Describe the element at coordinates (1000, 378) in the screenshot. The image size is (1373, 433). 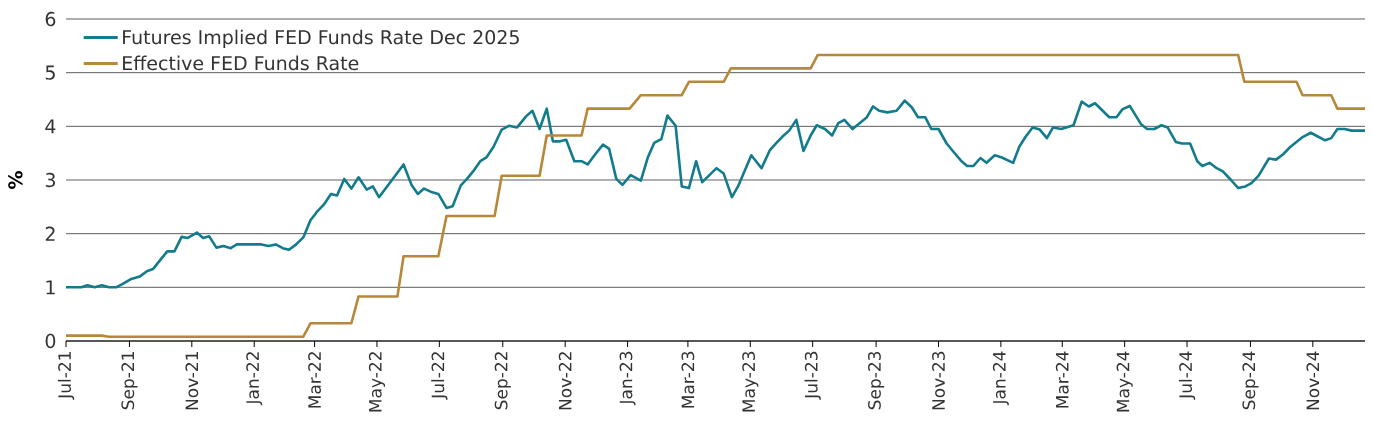
I see `x-tick-label: Jan-24` at that location.